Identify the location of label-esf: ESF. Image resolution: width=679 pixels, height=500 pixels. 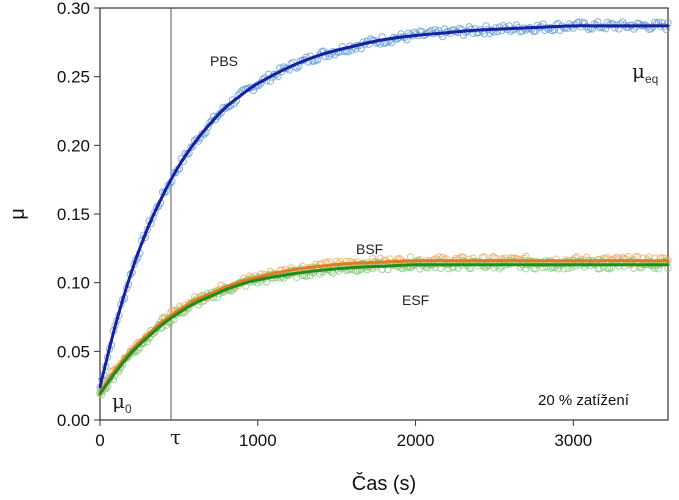
(415, 300).